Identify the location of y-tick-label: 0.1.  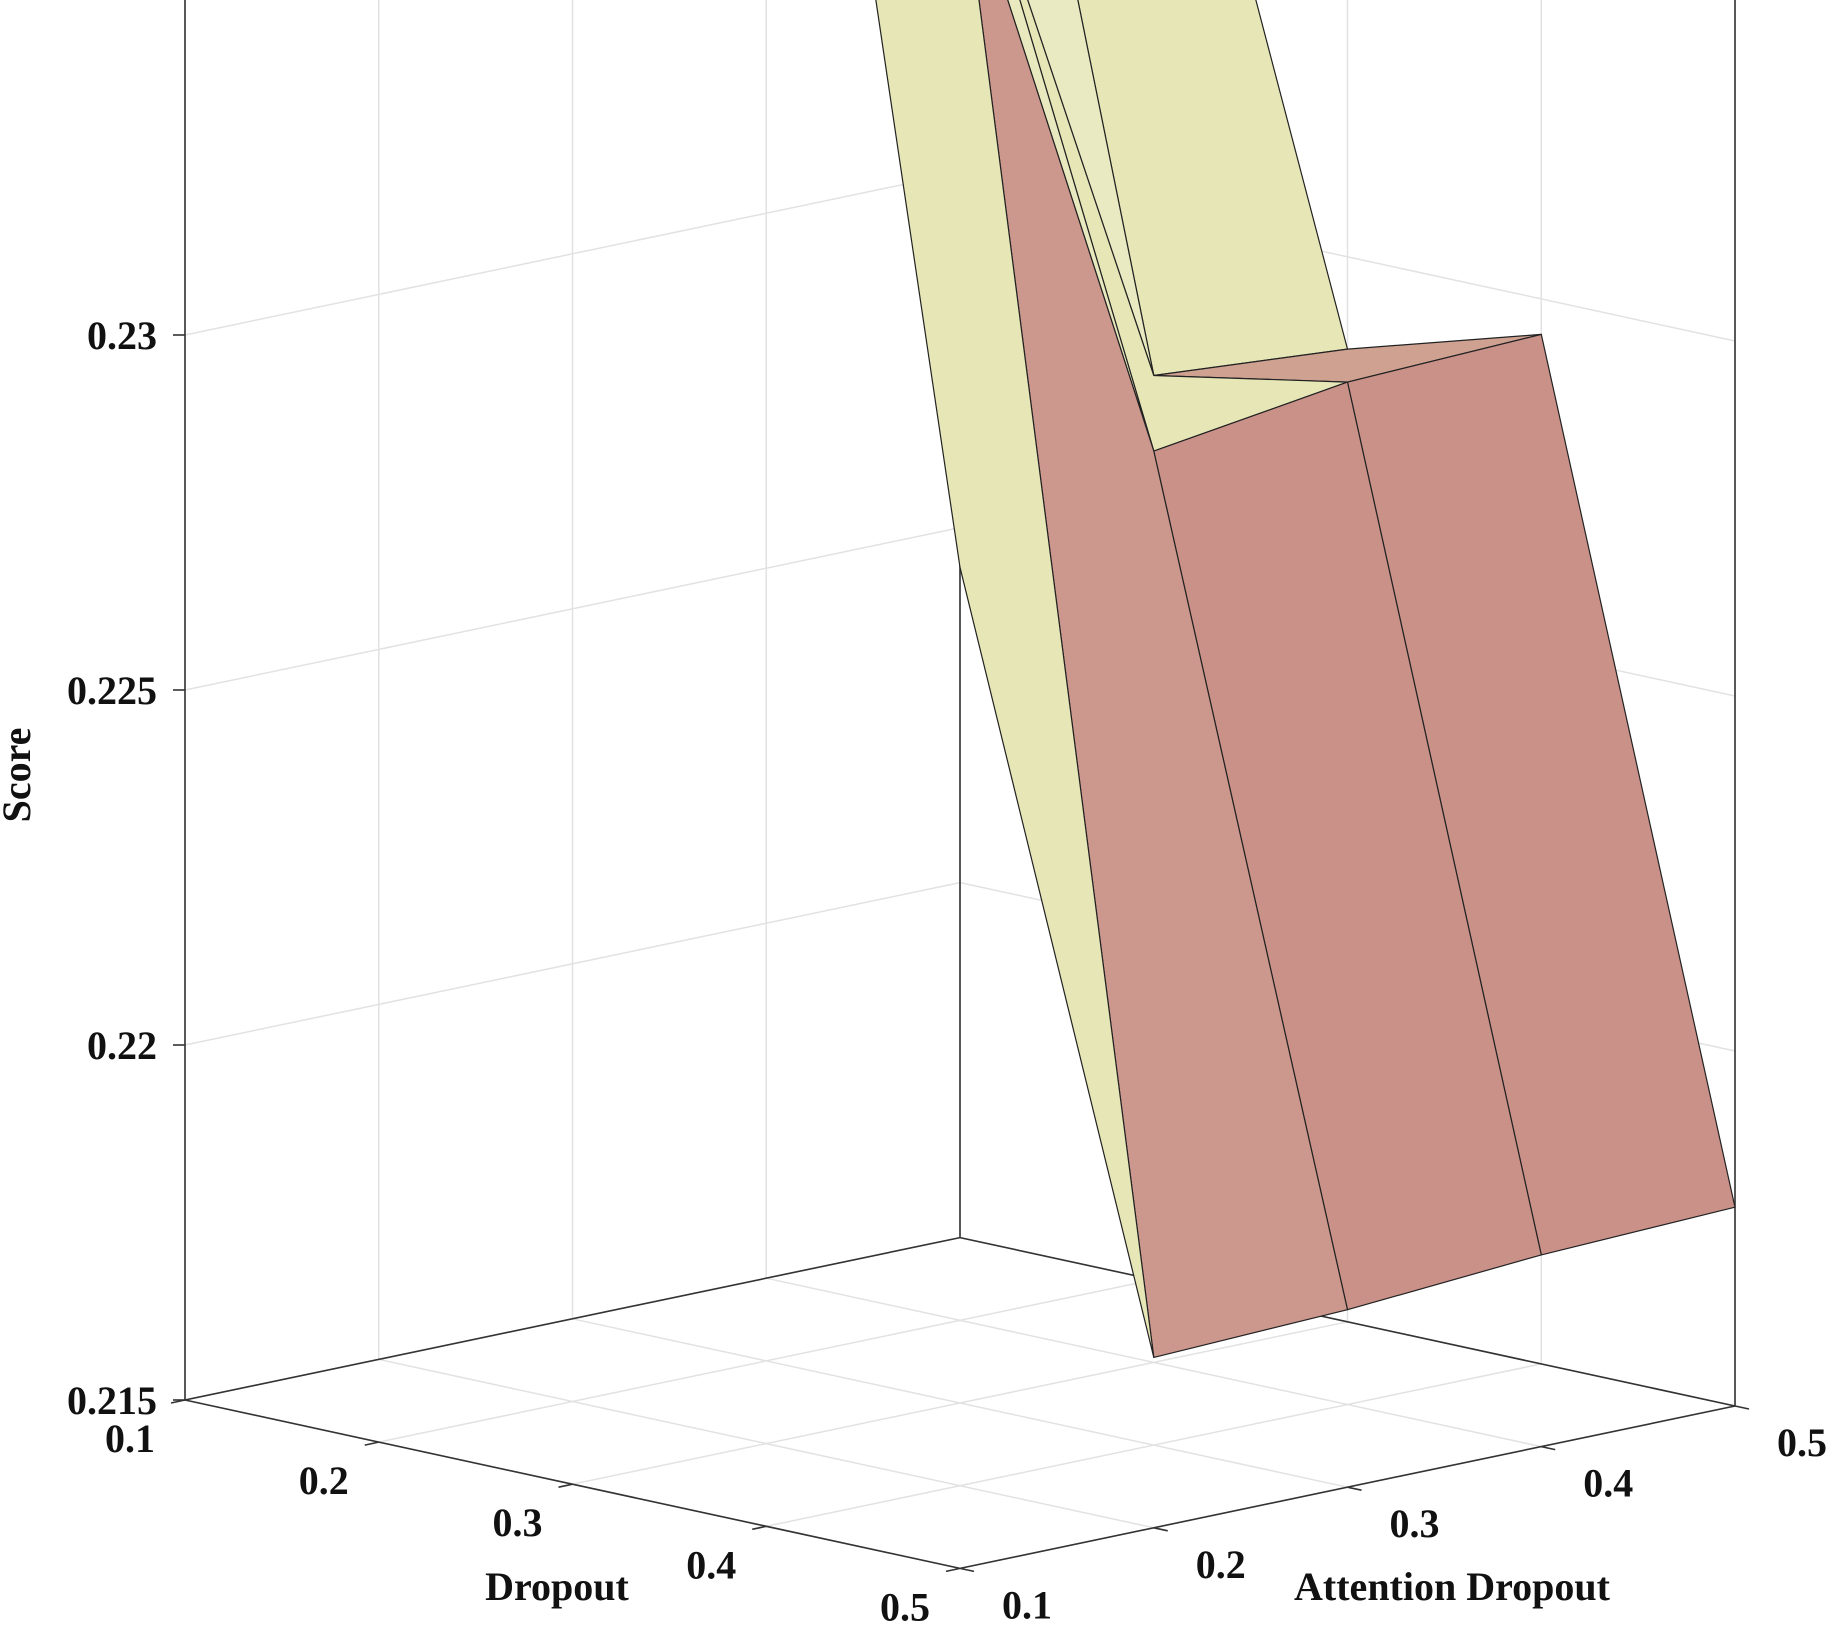
(1027, 1604).